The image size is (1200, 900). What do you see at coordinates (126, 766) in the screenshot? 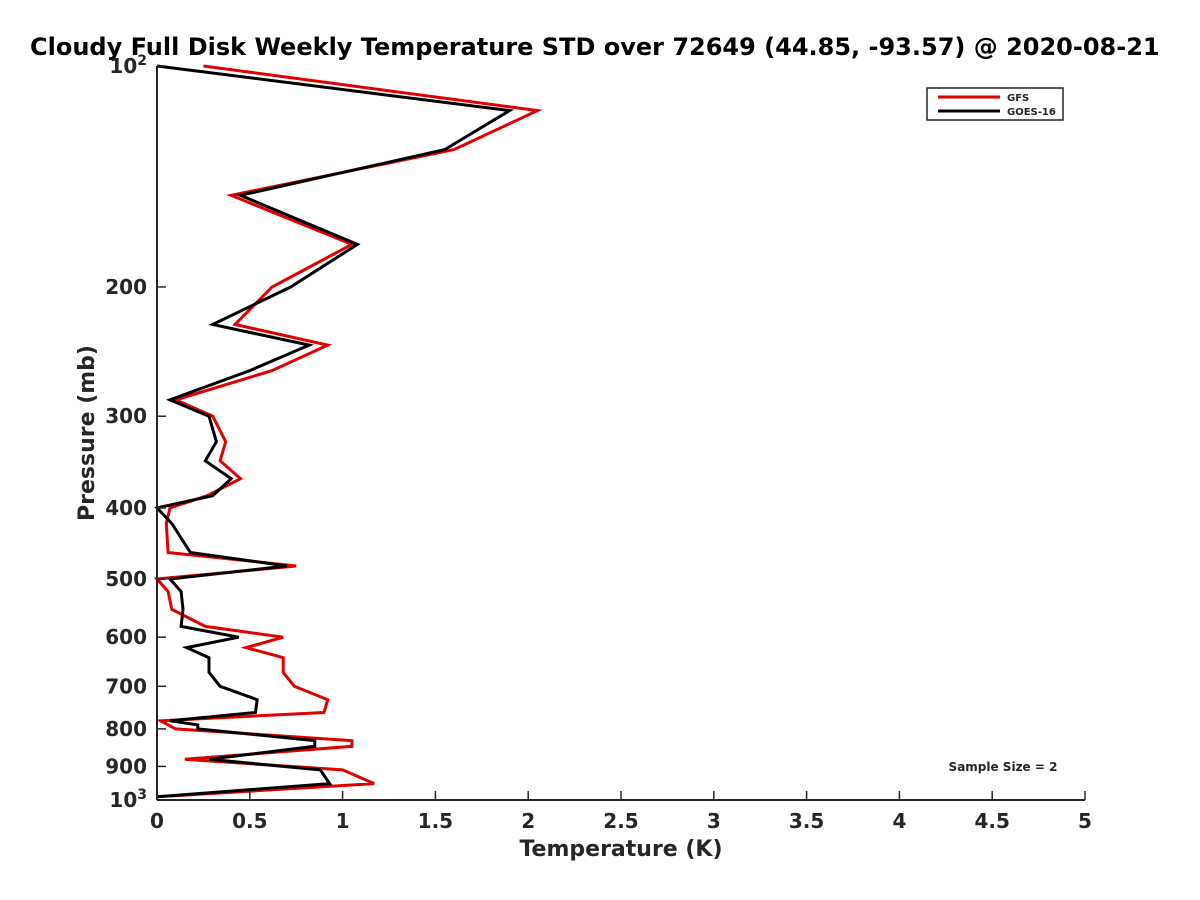
I see `y-tick-label: 900` at bounding box center [126, 766].